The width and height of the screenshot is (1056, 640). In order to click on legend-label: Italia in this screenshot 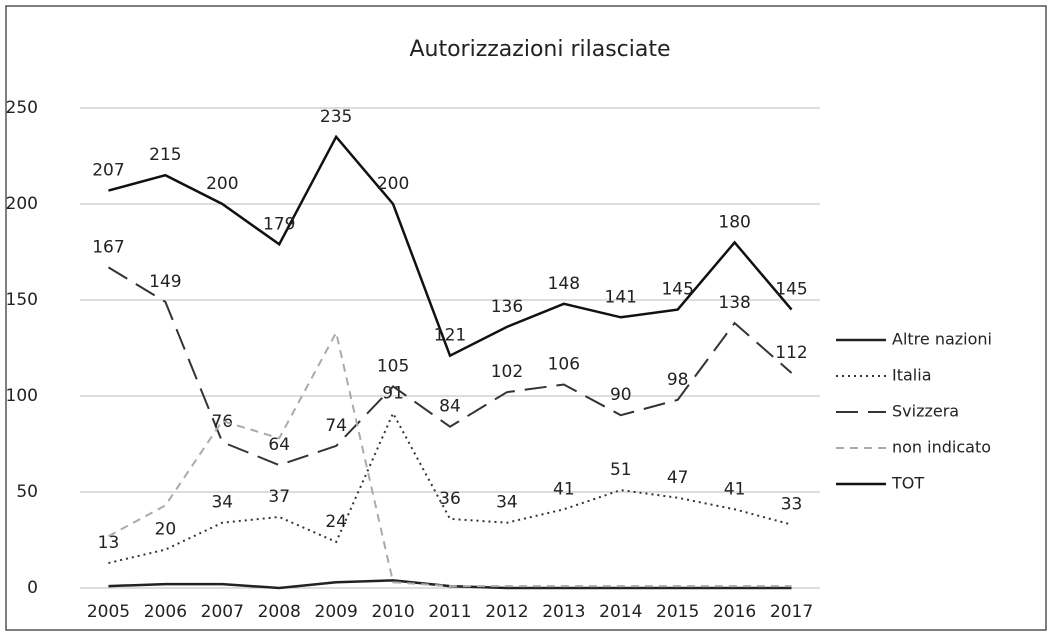, I will do `click(912, 375)`.